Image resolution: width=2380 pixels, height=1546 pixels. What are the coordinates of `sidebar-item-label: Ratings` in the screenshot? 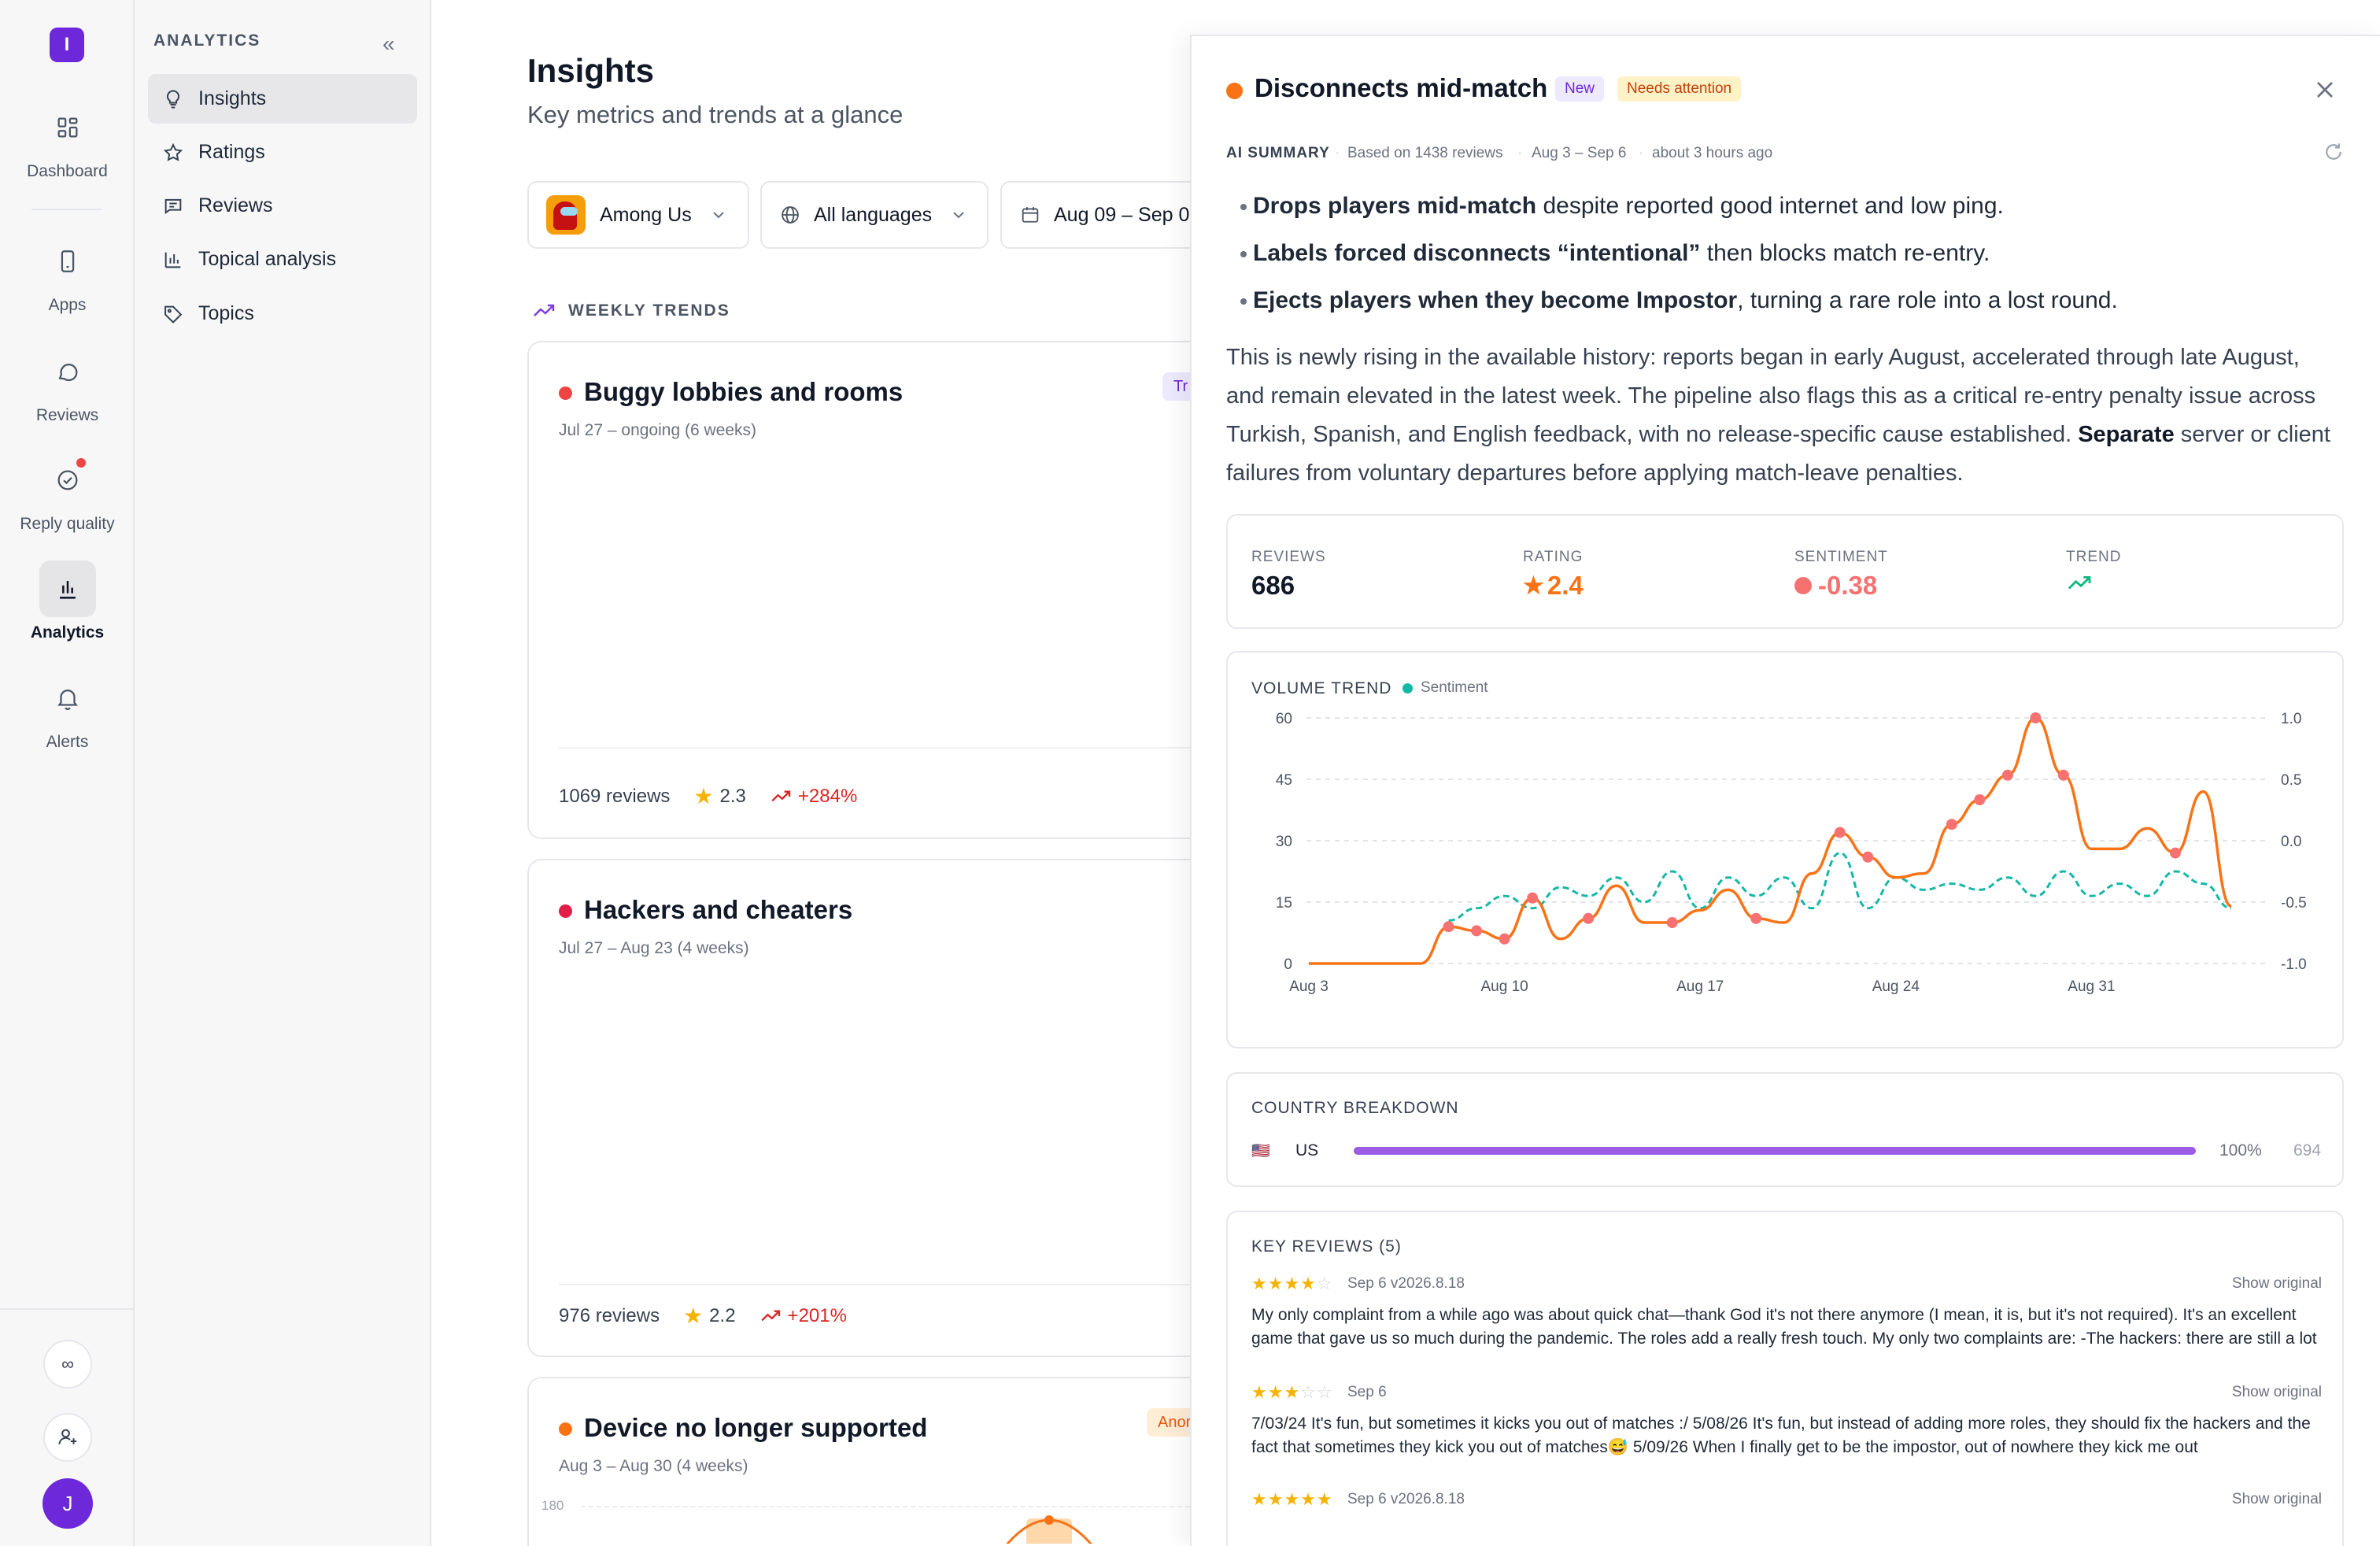 It's located at (231, 152).